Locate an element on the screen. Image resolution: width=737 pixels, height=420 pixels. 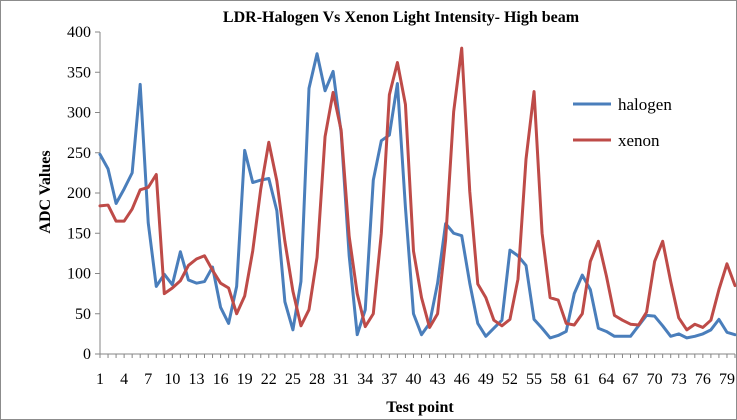
x-tick-label: 7 is located at coordinates (148, 379).